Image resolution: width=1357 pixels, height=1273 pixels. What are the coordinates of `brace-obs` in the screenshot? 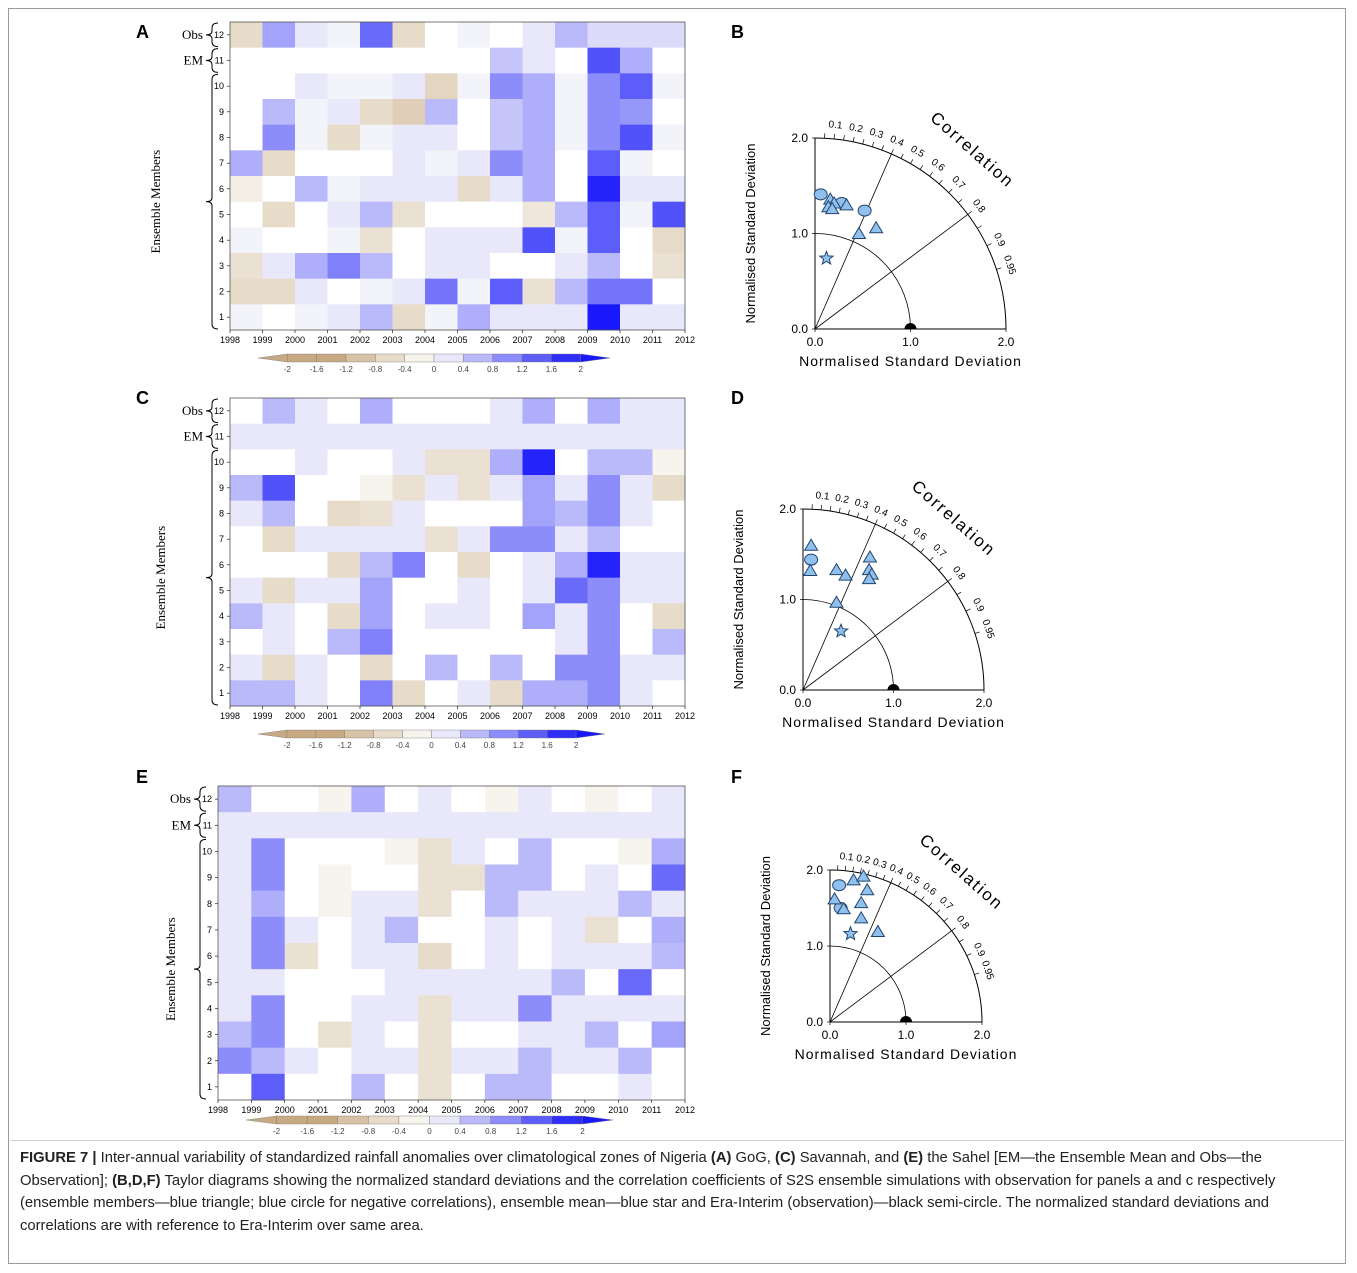 It's located at (200, 799).